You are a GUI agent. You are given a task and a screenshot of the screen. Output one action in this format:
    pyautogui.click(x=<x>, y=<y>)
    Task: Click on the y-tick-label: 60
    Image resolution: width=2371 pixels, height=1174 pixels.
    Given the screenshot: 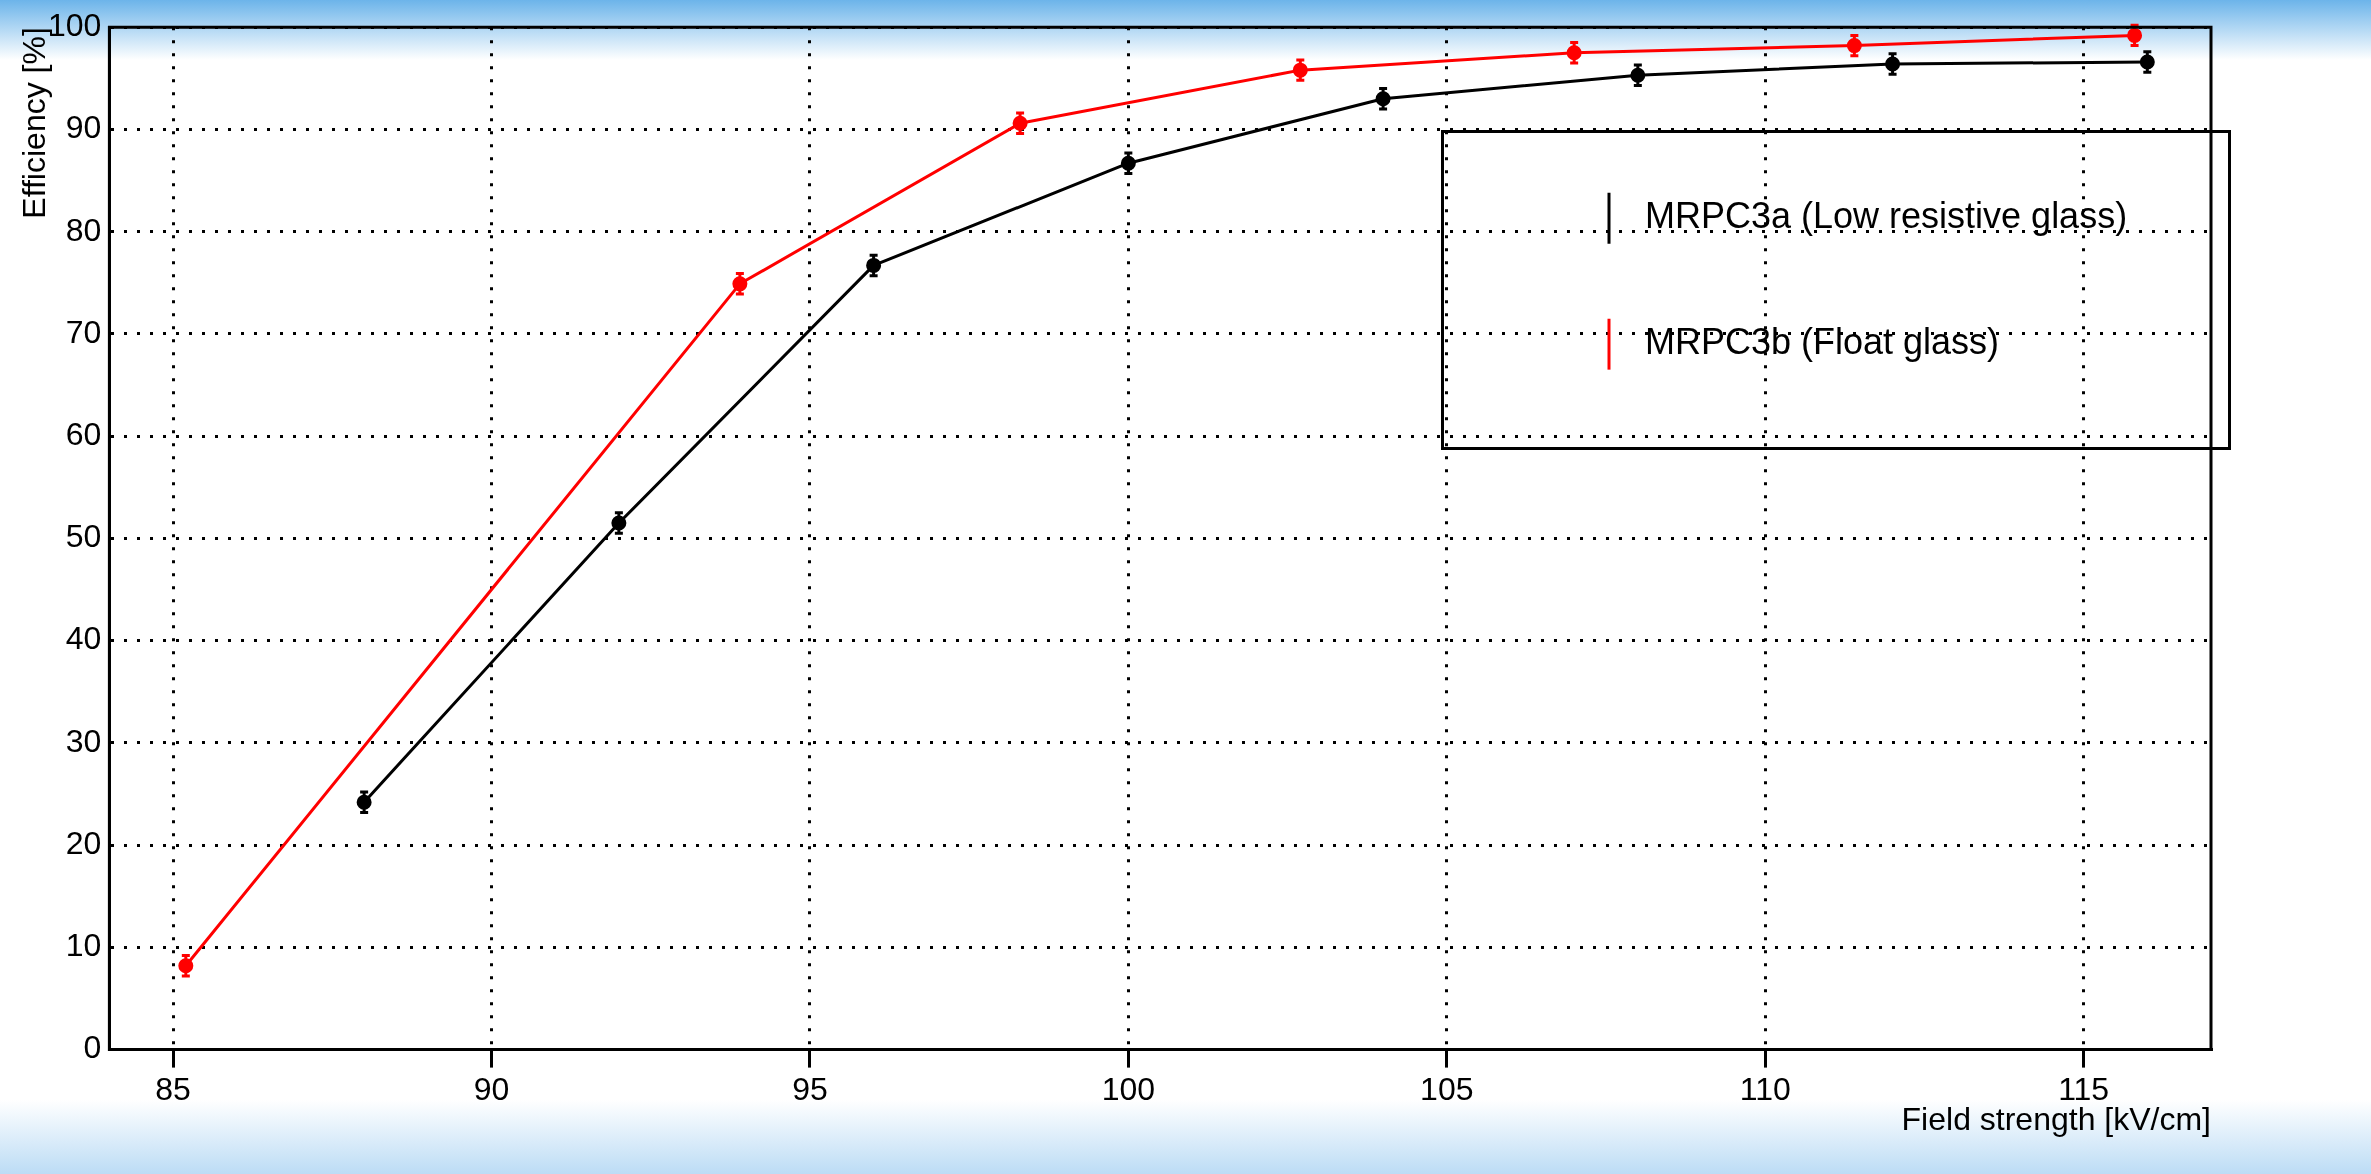 What is the action you would take?
    pyautogui.click(x=83, y=433)
    